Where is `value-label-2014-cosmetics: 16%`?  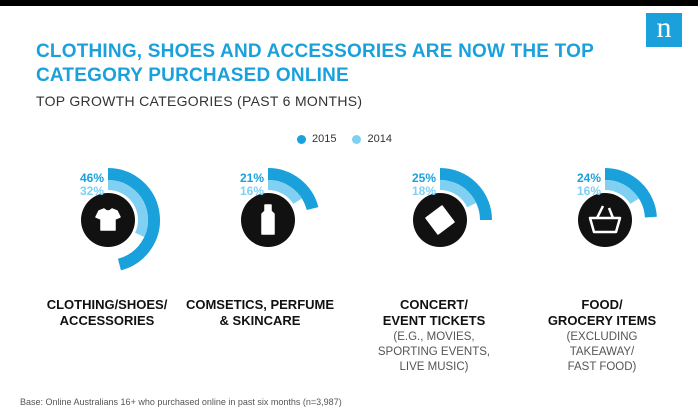 value-label-2014-cosmetics: 16% is located at coordinates (252, 191).